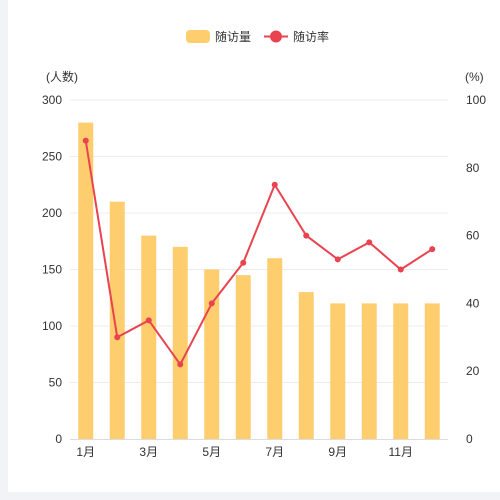 This screenshot has width=500, height=500. I want to click on x-tick-label: 1月, so click(85, 452).